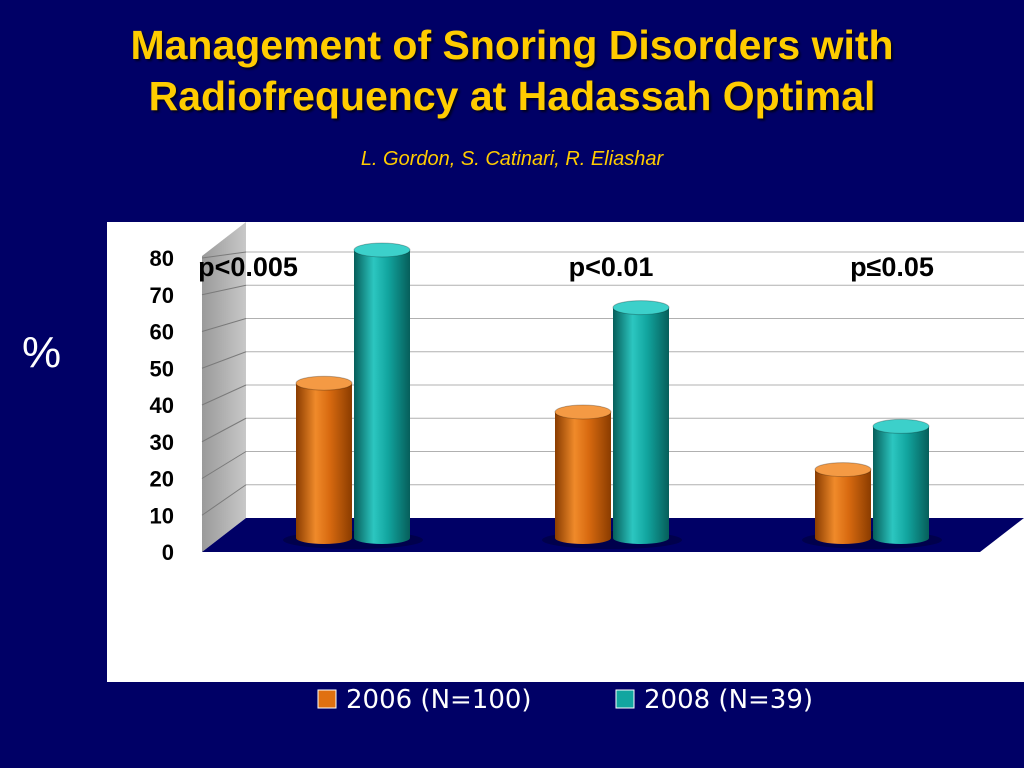 This screenshot has width=1024, height=768. Describe the element at coordinates (162, 479) in the screenshot. I see `y-tick-label: 20` at that location.